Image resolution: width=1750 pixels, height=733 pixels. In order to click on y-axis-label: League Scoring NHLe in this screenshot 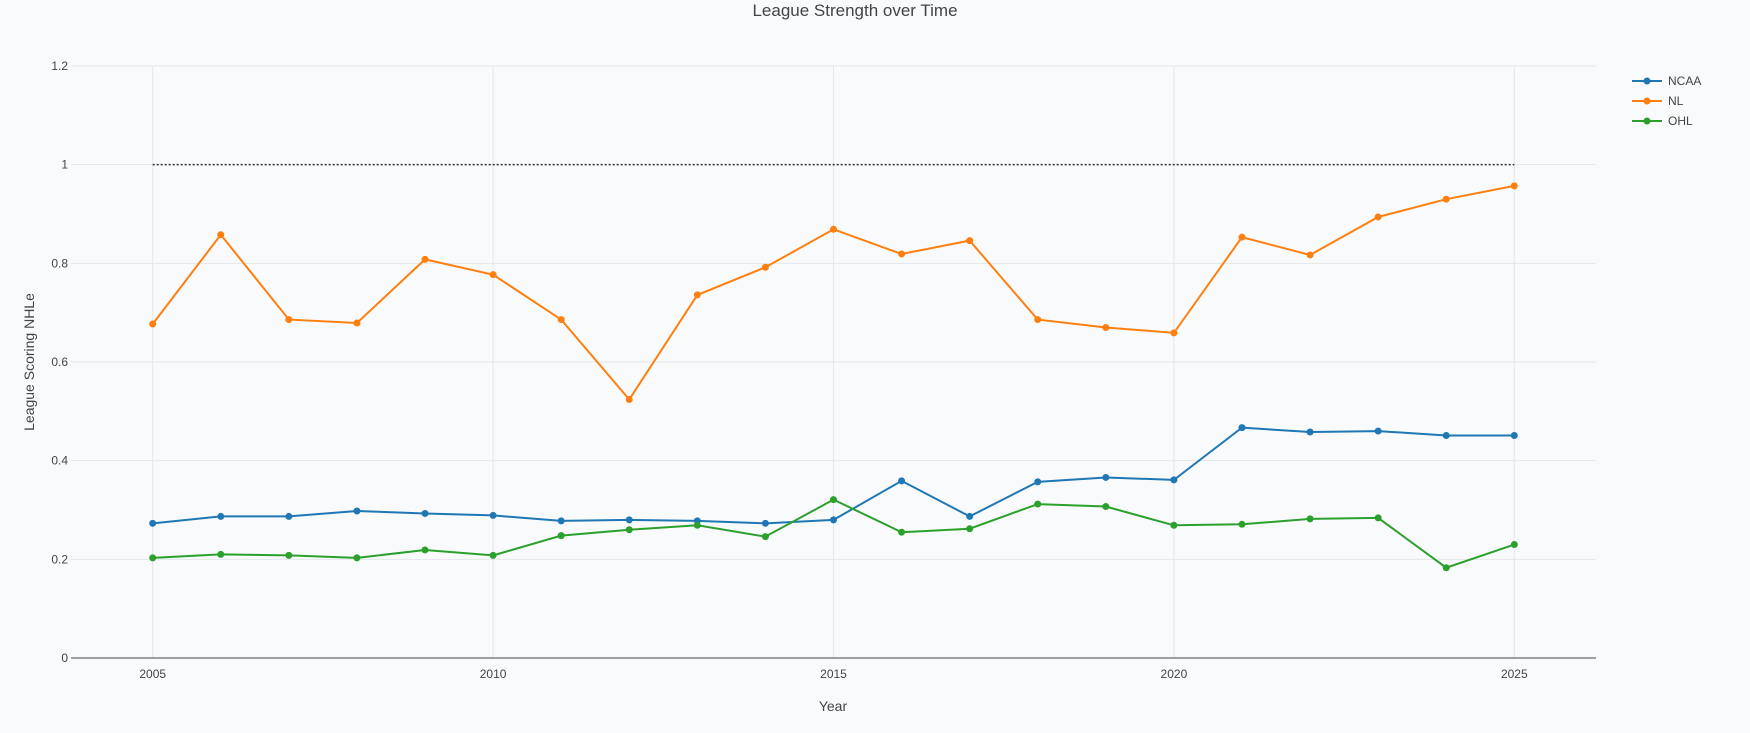, I will do `click(29, 362)`.